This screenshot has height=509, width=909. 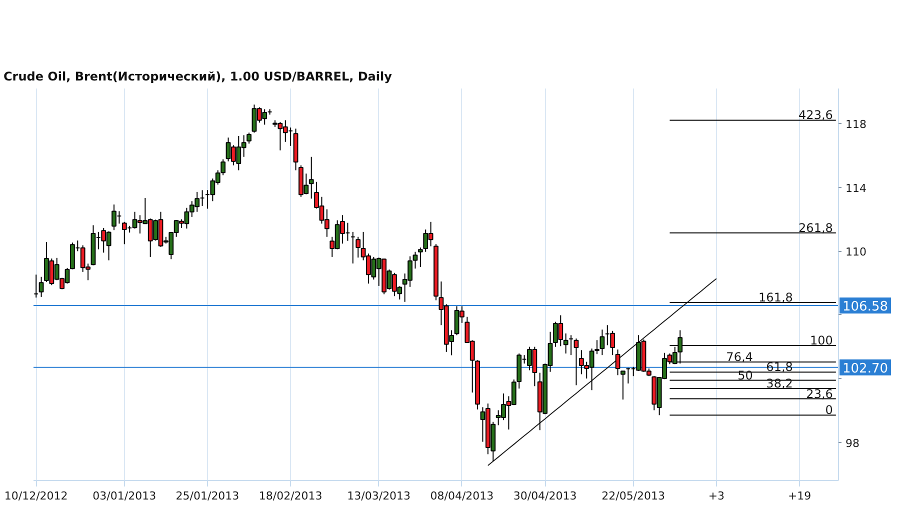 I want to click on y-tick-label: 98, so click(x=853, y=443).